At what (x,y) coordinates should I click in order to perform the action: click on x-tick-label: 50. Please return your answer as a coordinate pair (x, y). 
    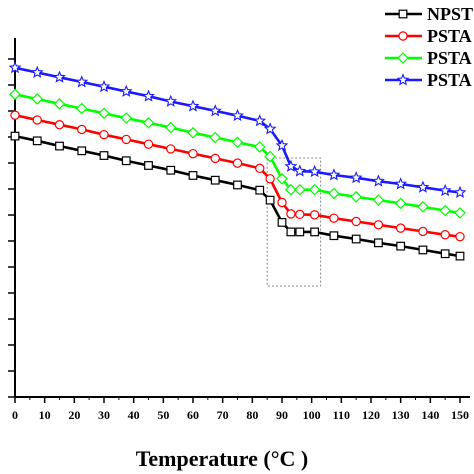
    Looking at the image, I should click on (163, 415).